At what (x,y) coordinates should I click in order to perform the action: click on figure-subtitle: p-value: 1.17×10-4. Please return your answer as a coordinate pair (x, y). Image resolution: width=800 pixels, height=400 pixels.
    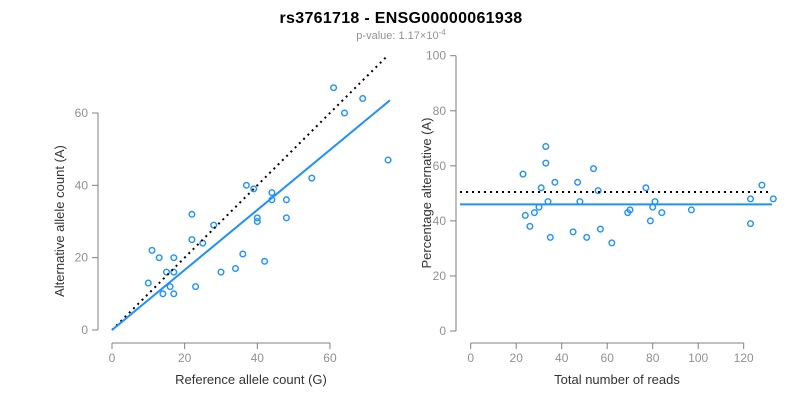
    Looking at the image, I should click on (401, 35).